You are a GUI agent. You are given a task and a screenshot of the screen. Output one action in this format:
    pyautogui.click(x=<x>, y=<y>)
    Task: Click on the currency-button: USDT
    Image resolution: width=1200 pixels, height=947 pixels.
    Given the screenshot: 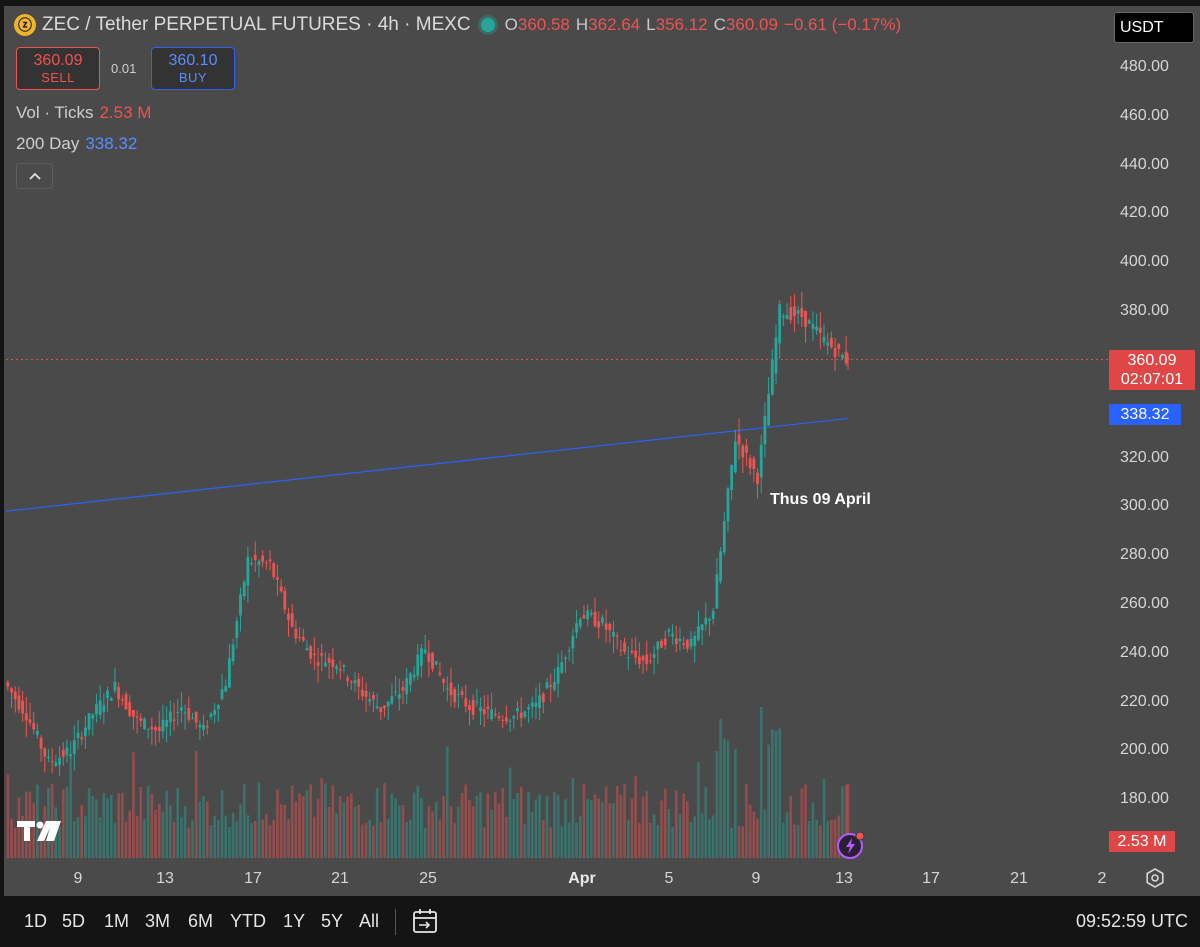 What is the action you would take?
    pyautogui.click(x=1154, y=27)
    